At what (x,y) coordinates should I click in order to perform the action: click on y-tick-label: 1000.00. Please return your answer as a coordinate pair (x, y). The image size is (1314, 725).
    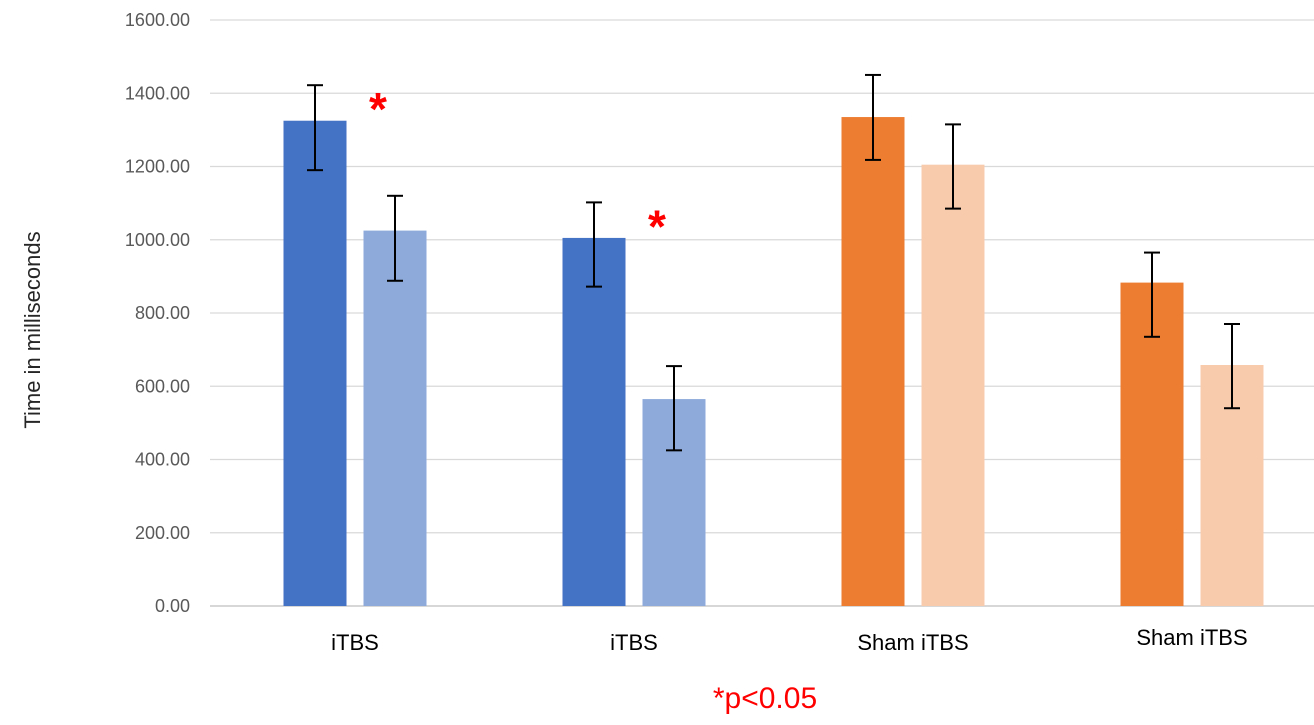
    Looking at the image, I should click on (157, 240).